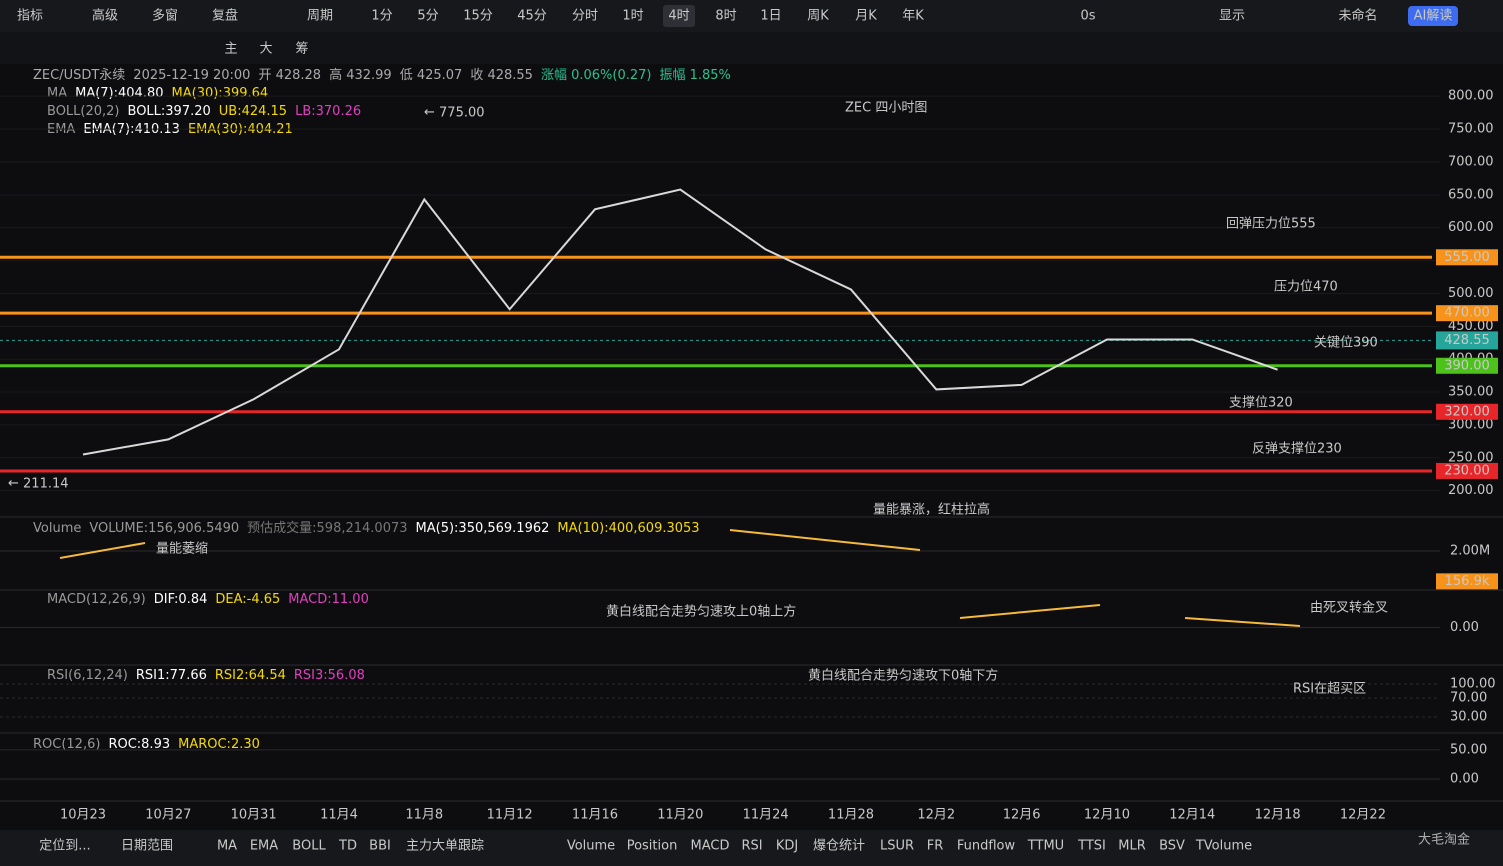  What do you see at coordinates (936, 815) in the screenshot?
I see `x-tick-label: 12月2` at bounding box center [936, 815].